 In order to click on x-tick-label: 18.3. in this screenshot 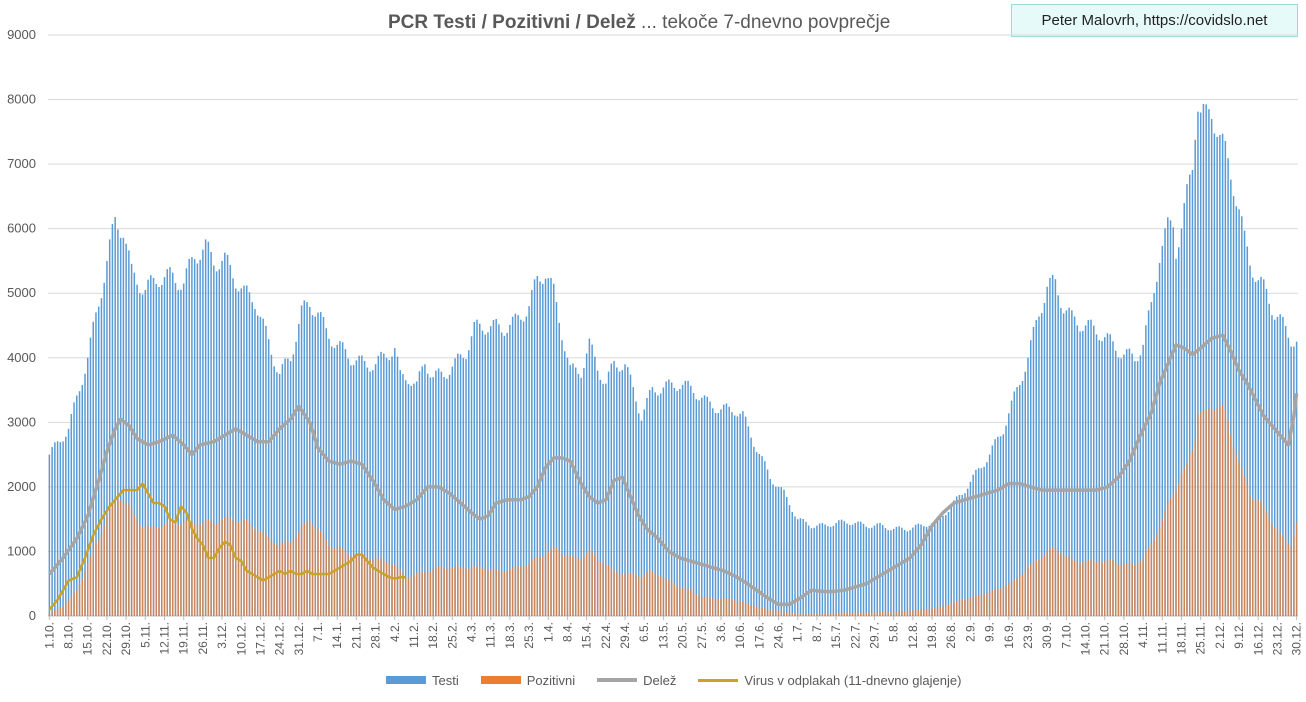, I will do `click(510, 635)`.